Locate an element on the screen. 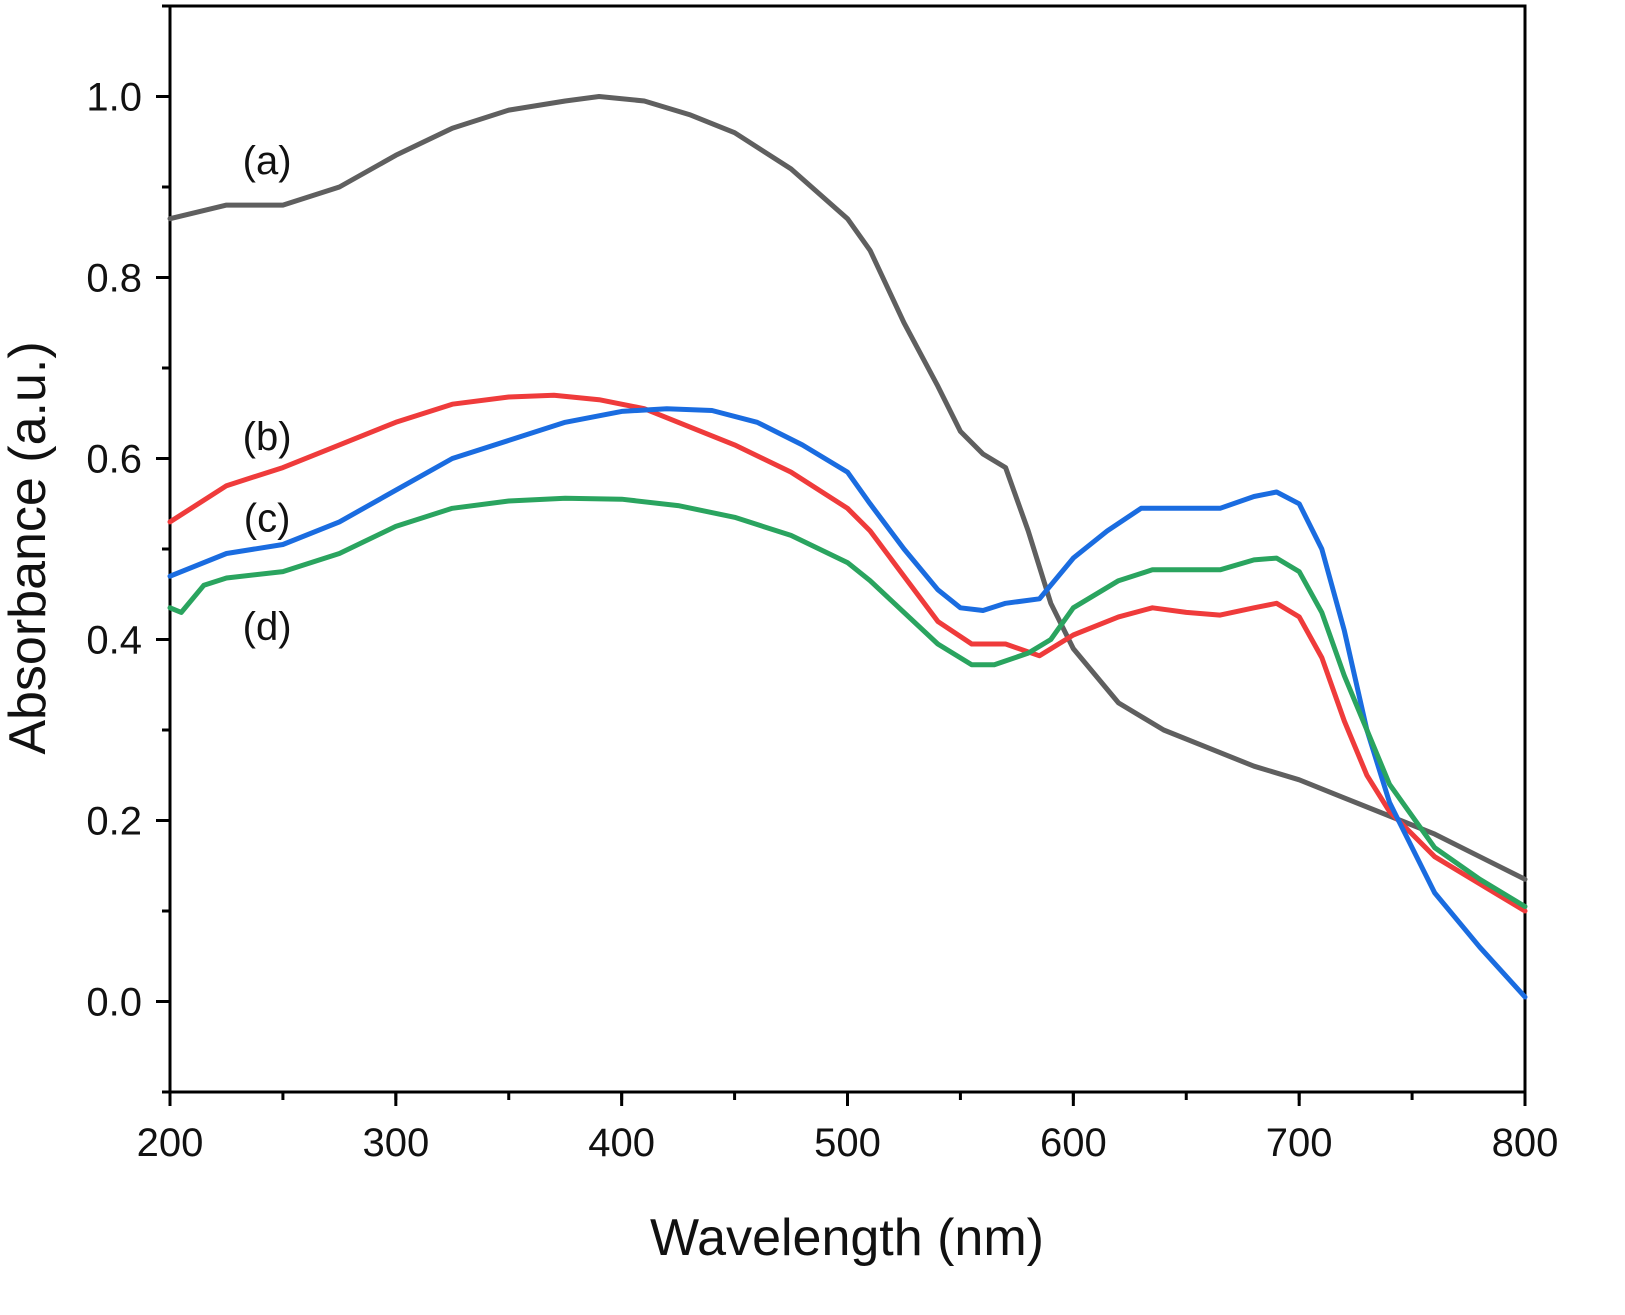 Image resolution: width=1625 pixels, height=1315 pixels. series-label-b: (b) is located at coordinates (267, 437).